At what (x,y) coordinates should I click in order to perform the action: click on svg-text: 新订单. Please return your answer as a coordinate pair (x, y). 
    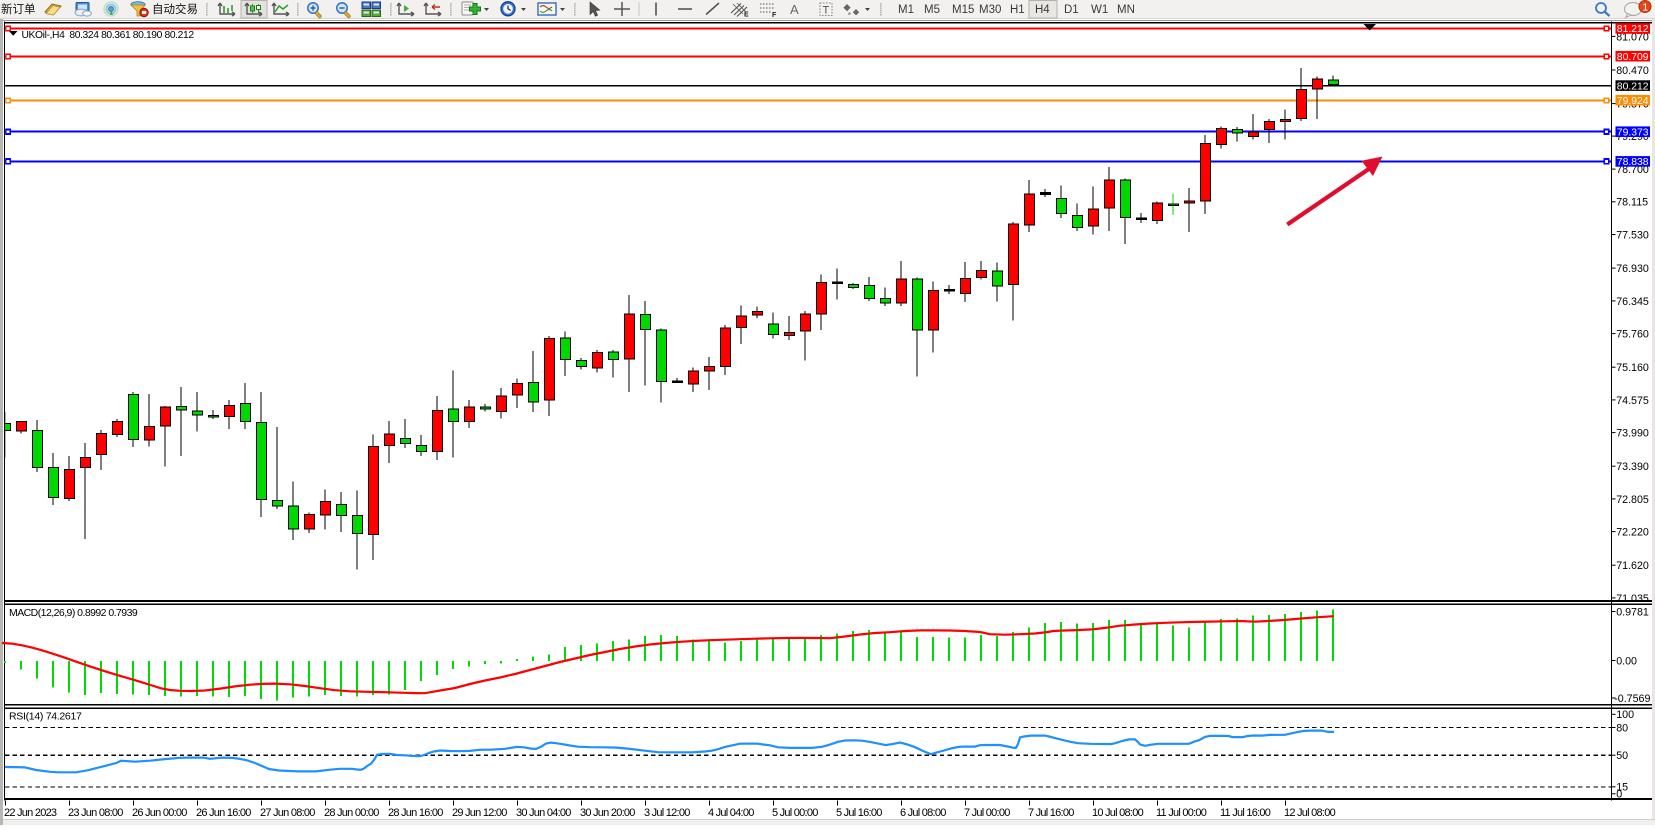
    Looking at the image, I should click on (18, 9).